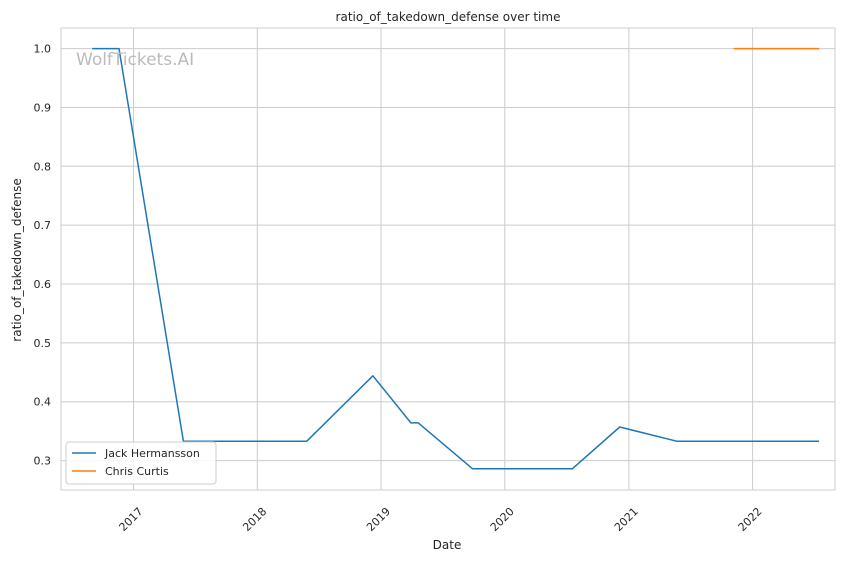  I want to click on legend-box, so click(141, 463).